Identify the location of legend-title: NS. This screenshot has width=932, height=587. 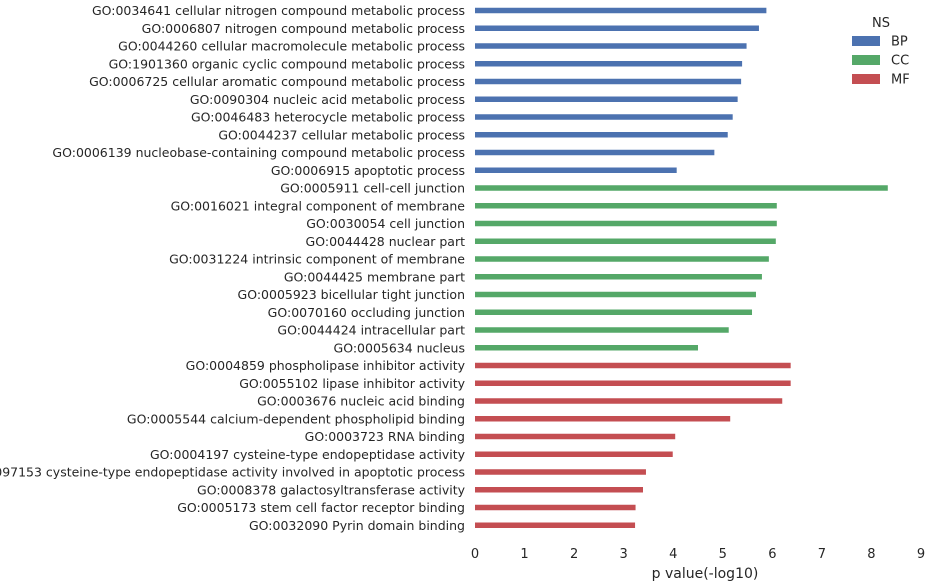
(881, 23).